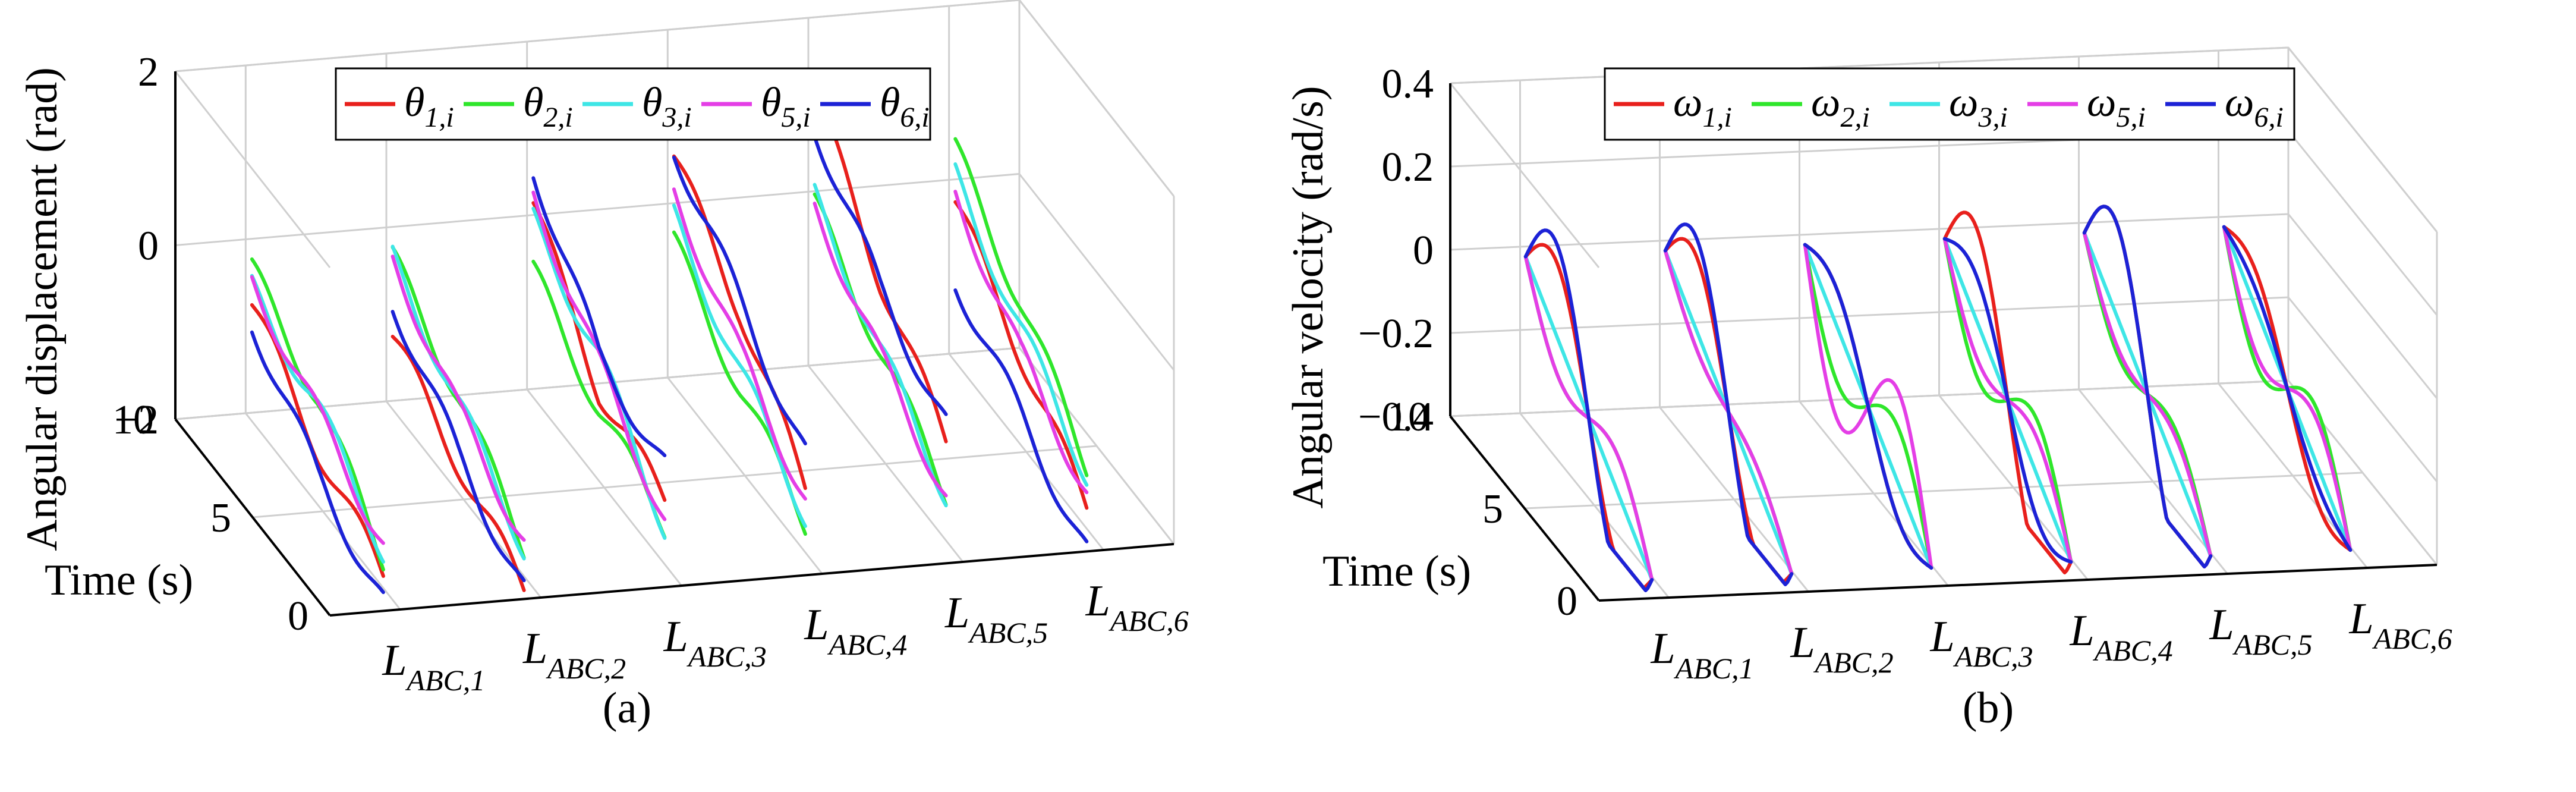  I want to click on time-tick-label: 5, so click(220, 518).